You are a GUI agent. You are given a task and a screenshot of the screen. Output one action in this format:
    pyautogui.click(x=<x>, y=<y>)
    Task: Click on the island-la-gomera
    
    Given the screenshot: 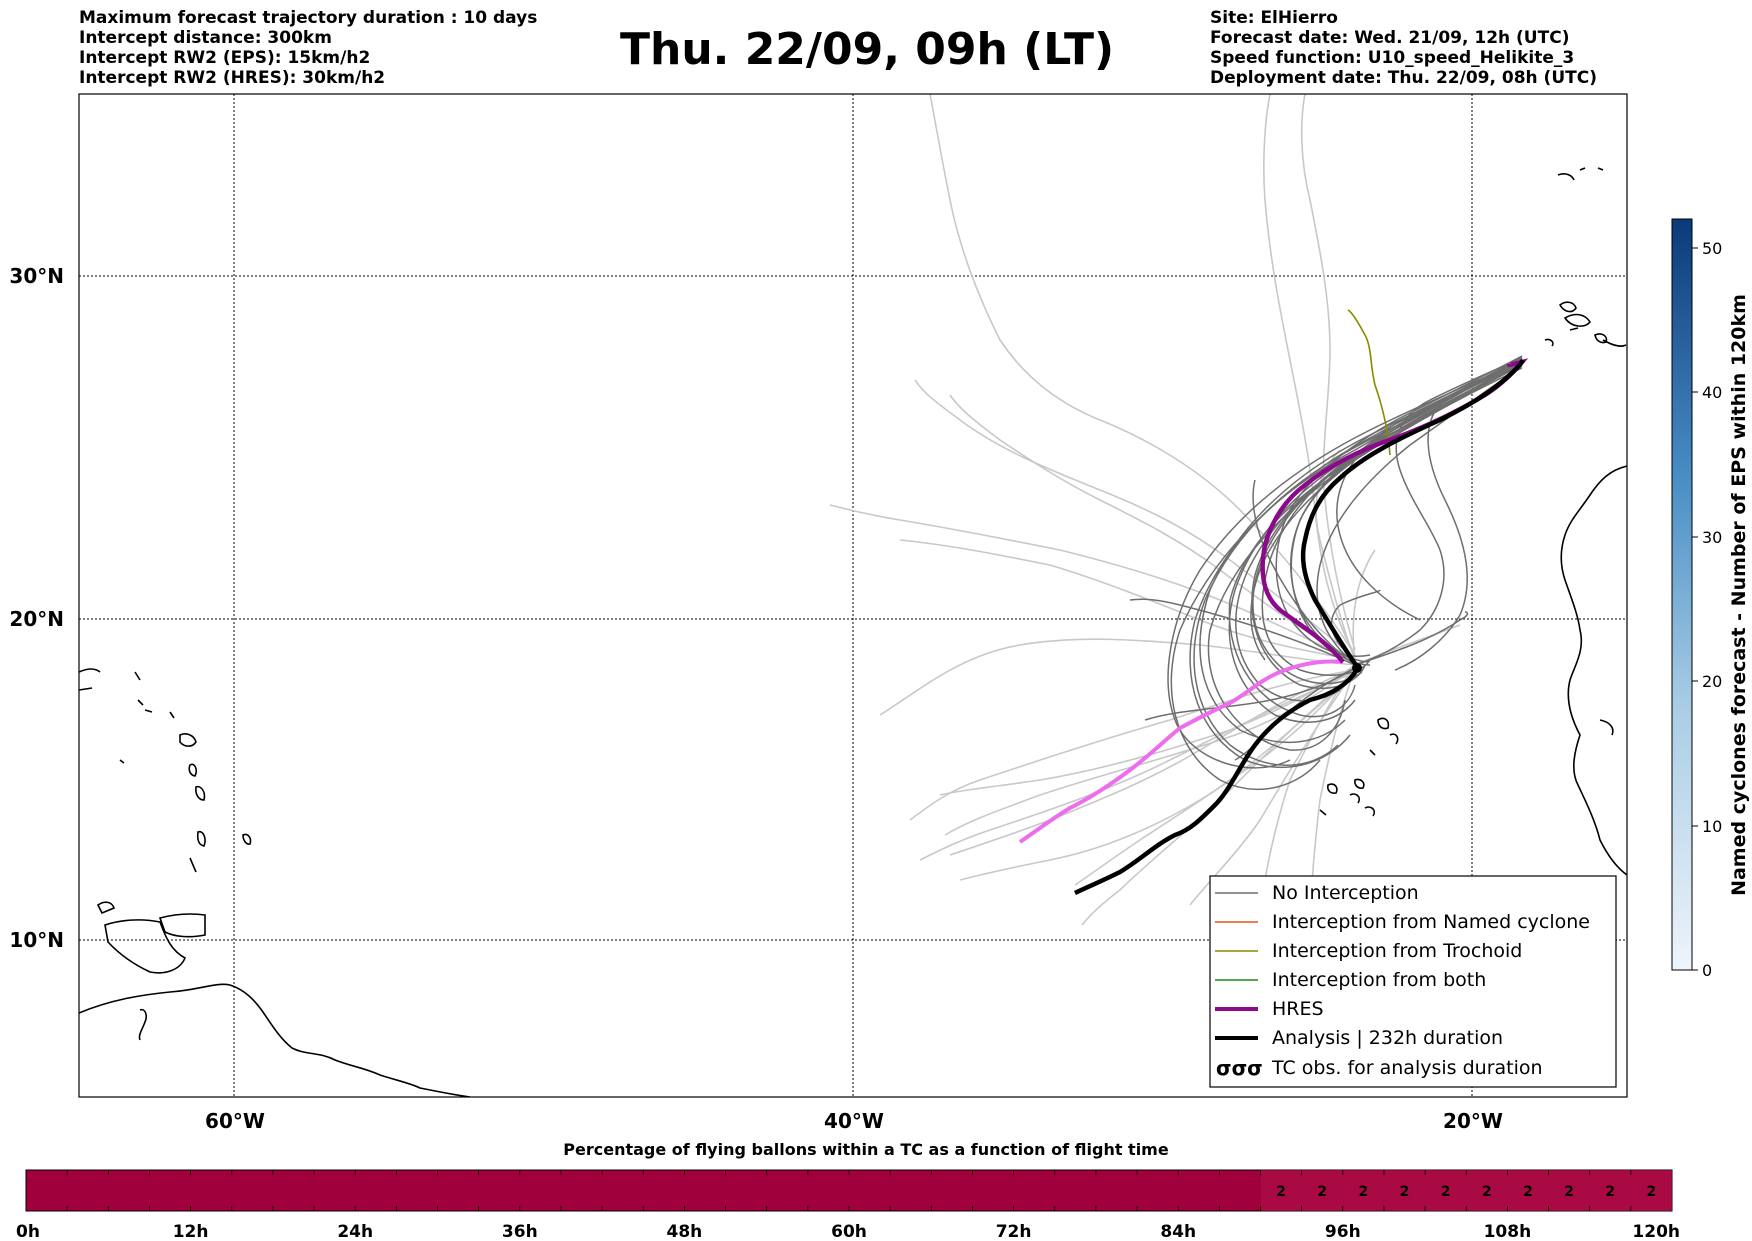 What is the action you would take?
    pyautogui.click(x=1549, y=342)
    